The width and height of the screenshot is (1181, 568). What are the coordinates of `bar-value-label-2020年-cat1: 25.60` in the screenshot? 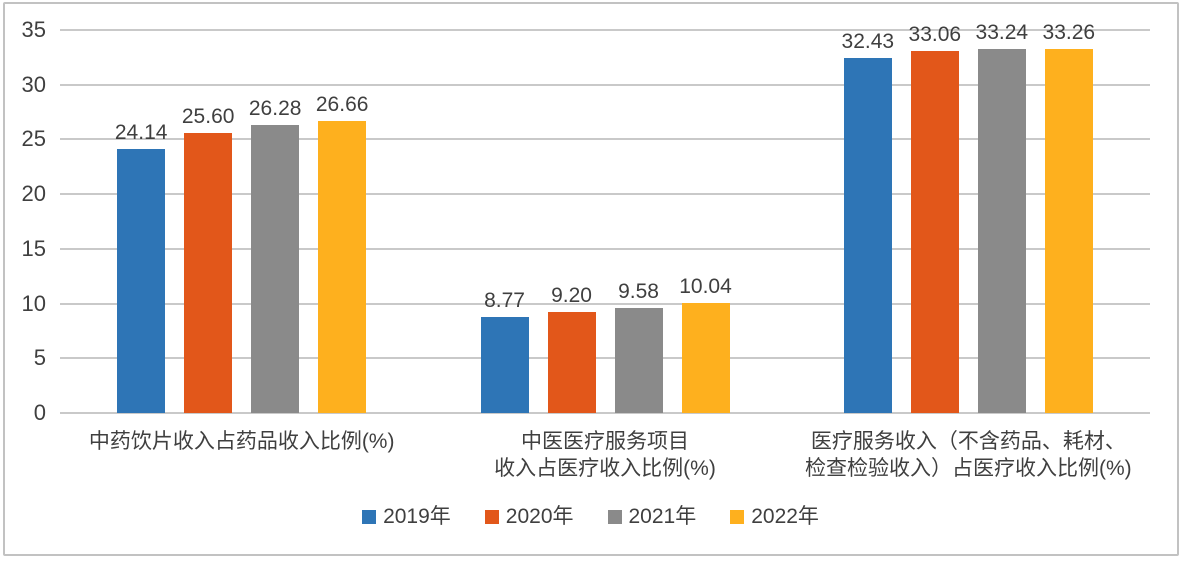 It's located at (208, 116).